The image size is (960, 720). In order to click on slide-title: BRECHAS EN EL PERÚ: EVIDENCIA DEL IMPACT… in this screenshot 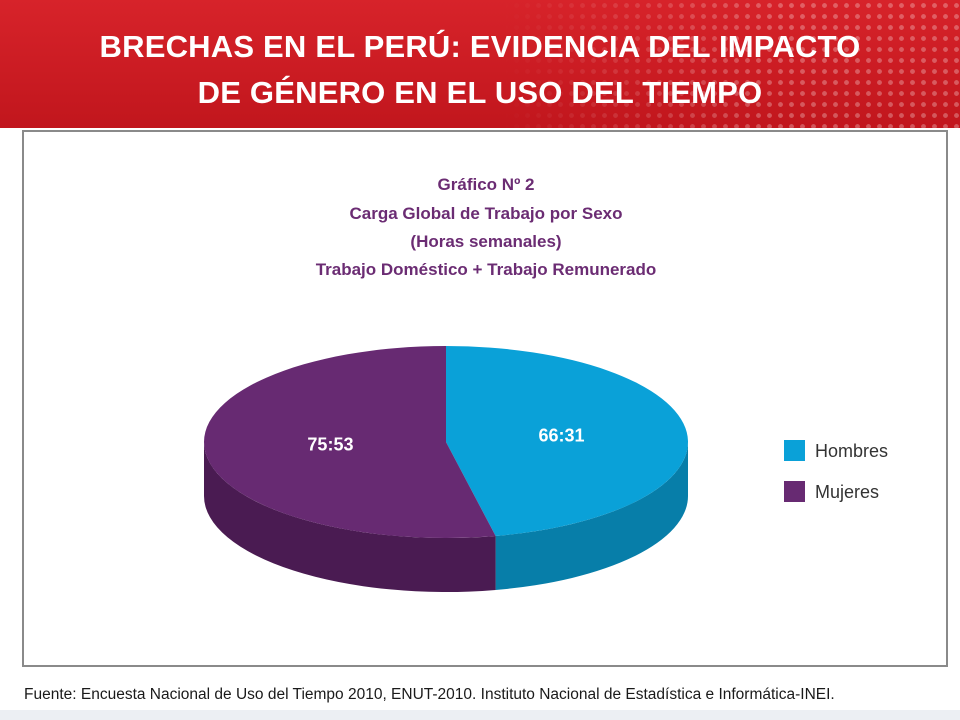, I will do `click(480, 70)`.